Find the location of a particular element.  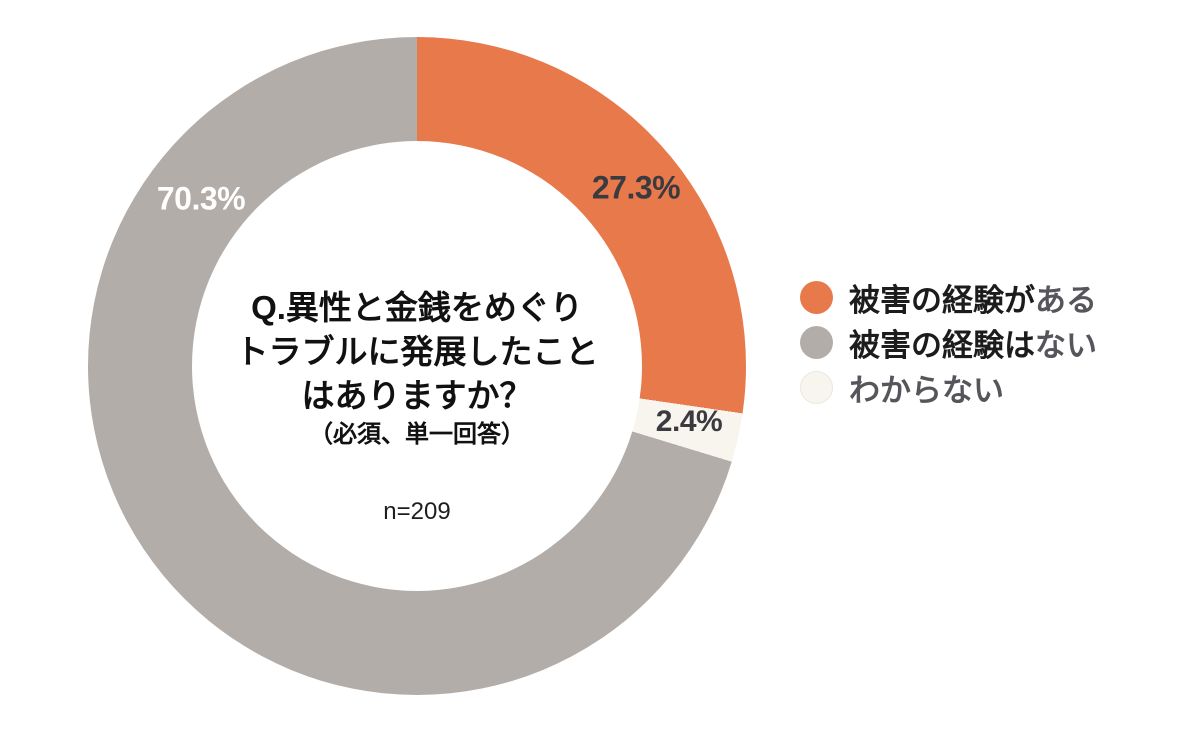

legend: 被害の経験がある 被害の経験はない わからない is located at coordinates (948, 342).